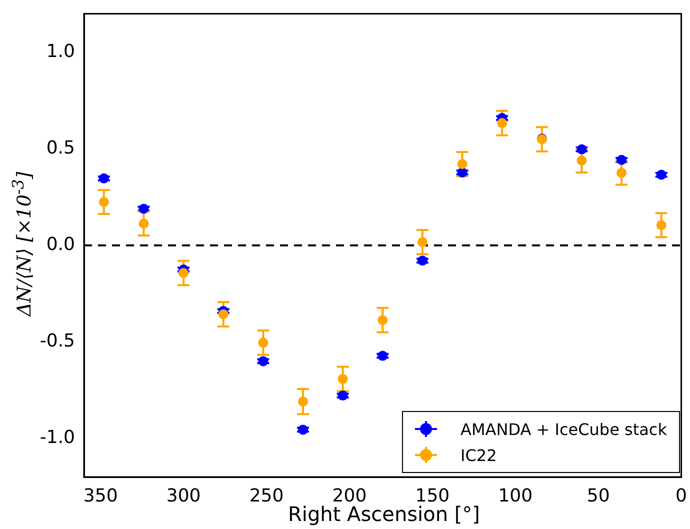  What do you see at coordinates (57, 437) in the screenshot?
I see `y-tick-label: -1.0` at bounding box center [57, 437].